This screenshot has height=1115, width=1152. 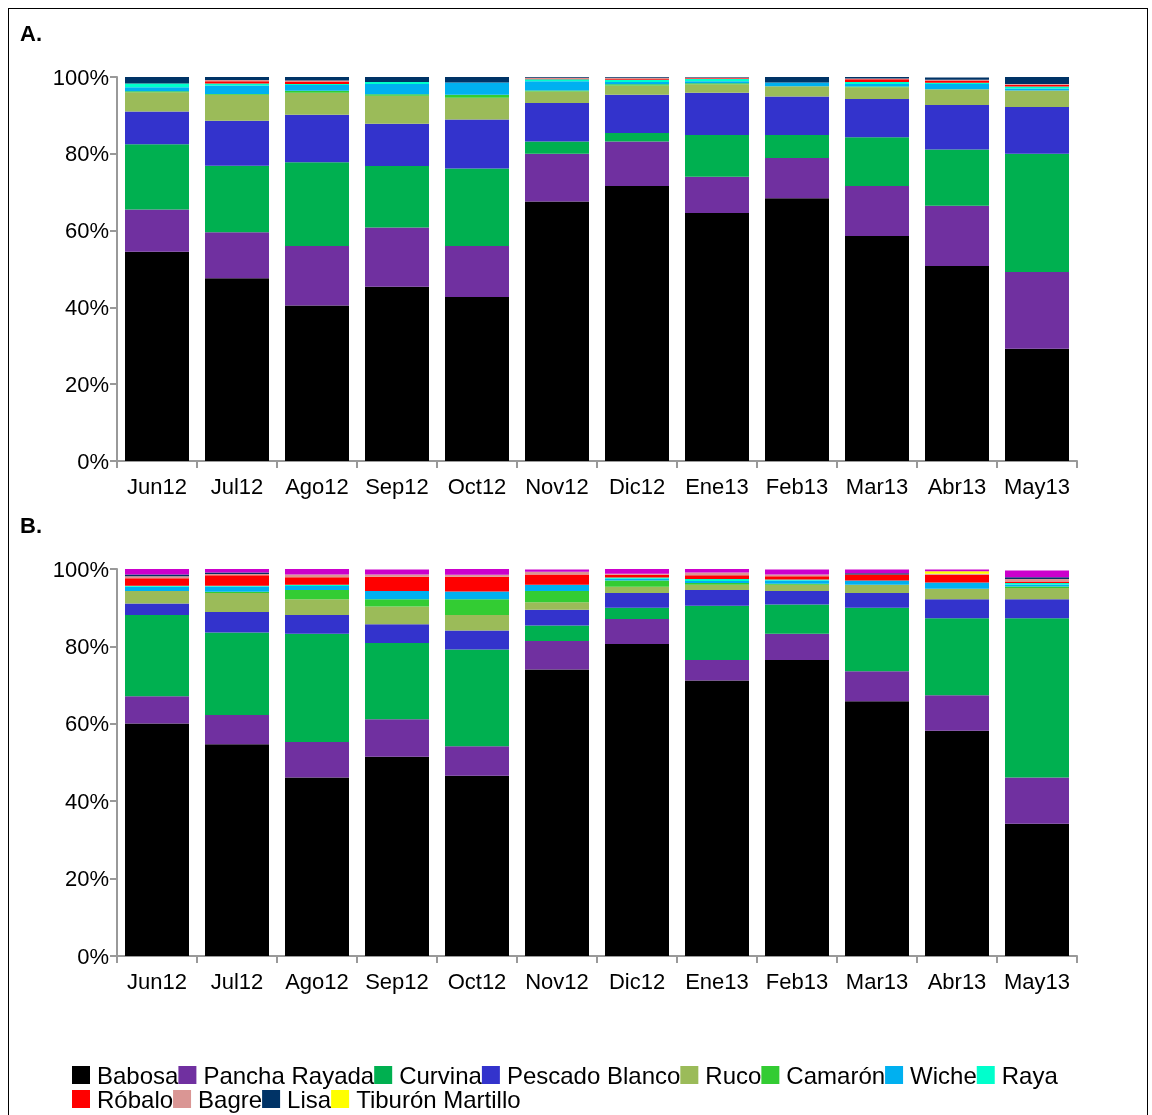 I want to click on chart-title: B., so click(x=31, y=525).